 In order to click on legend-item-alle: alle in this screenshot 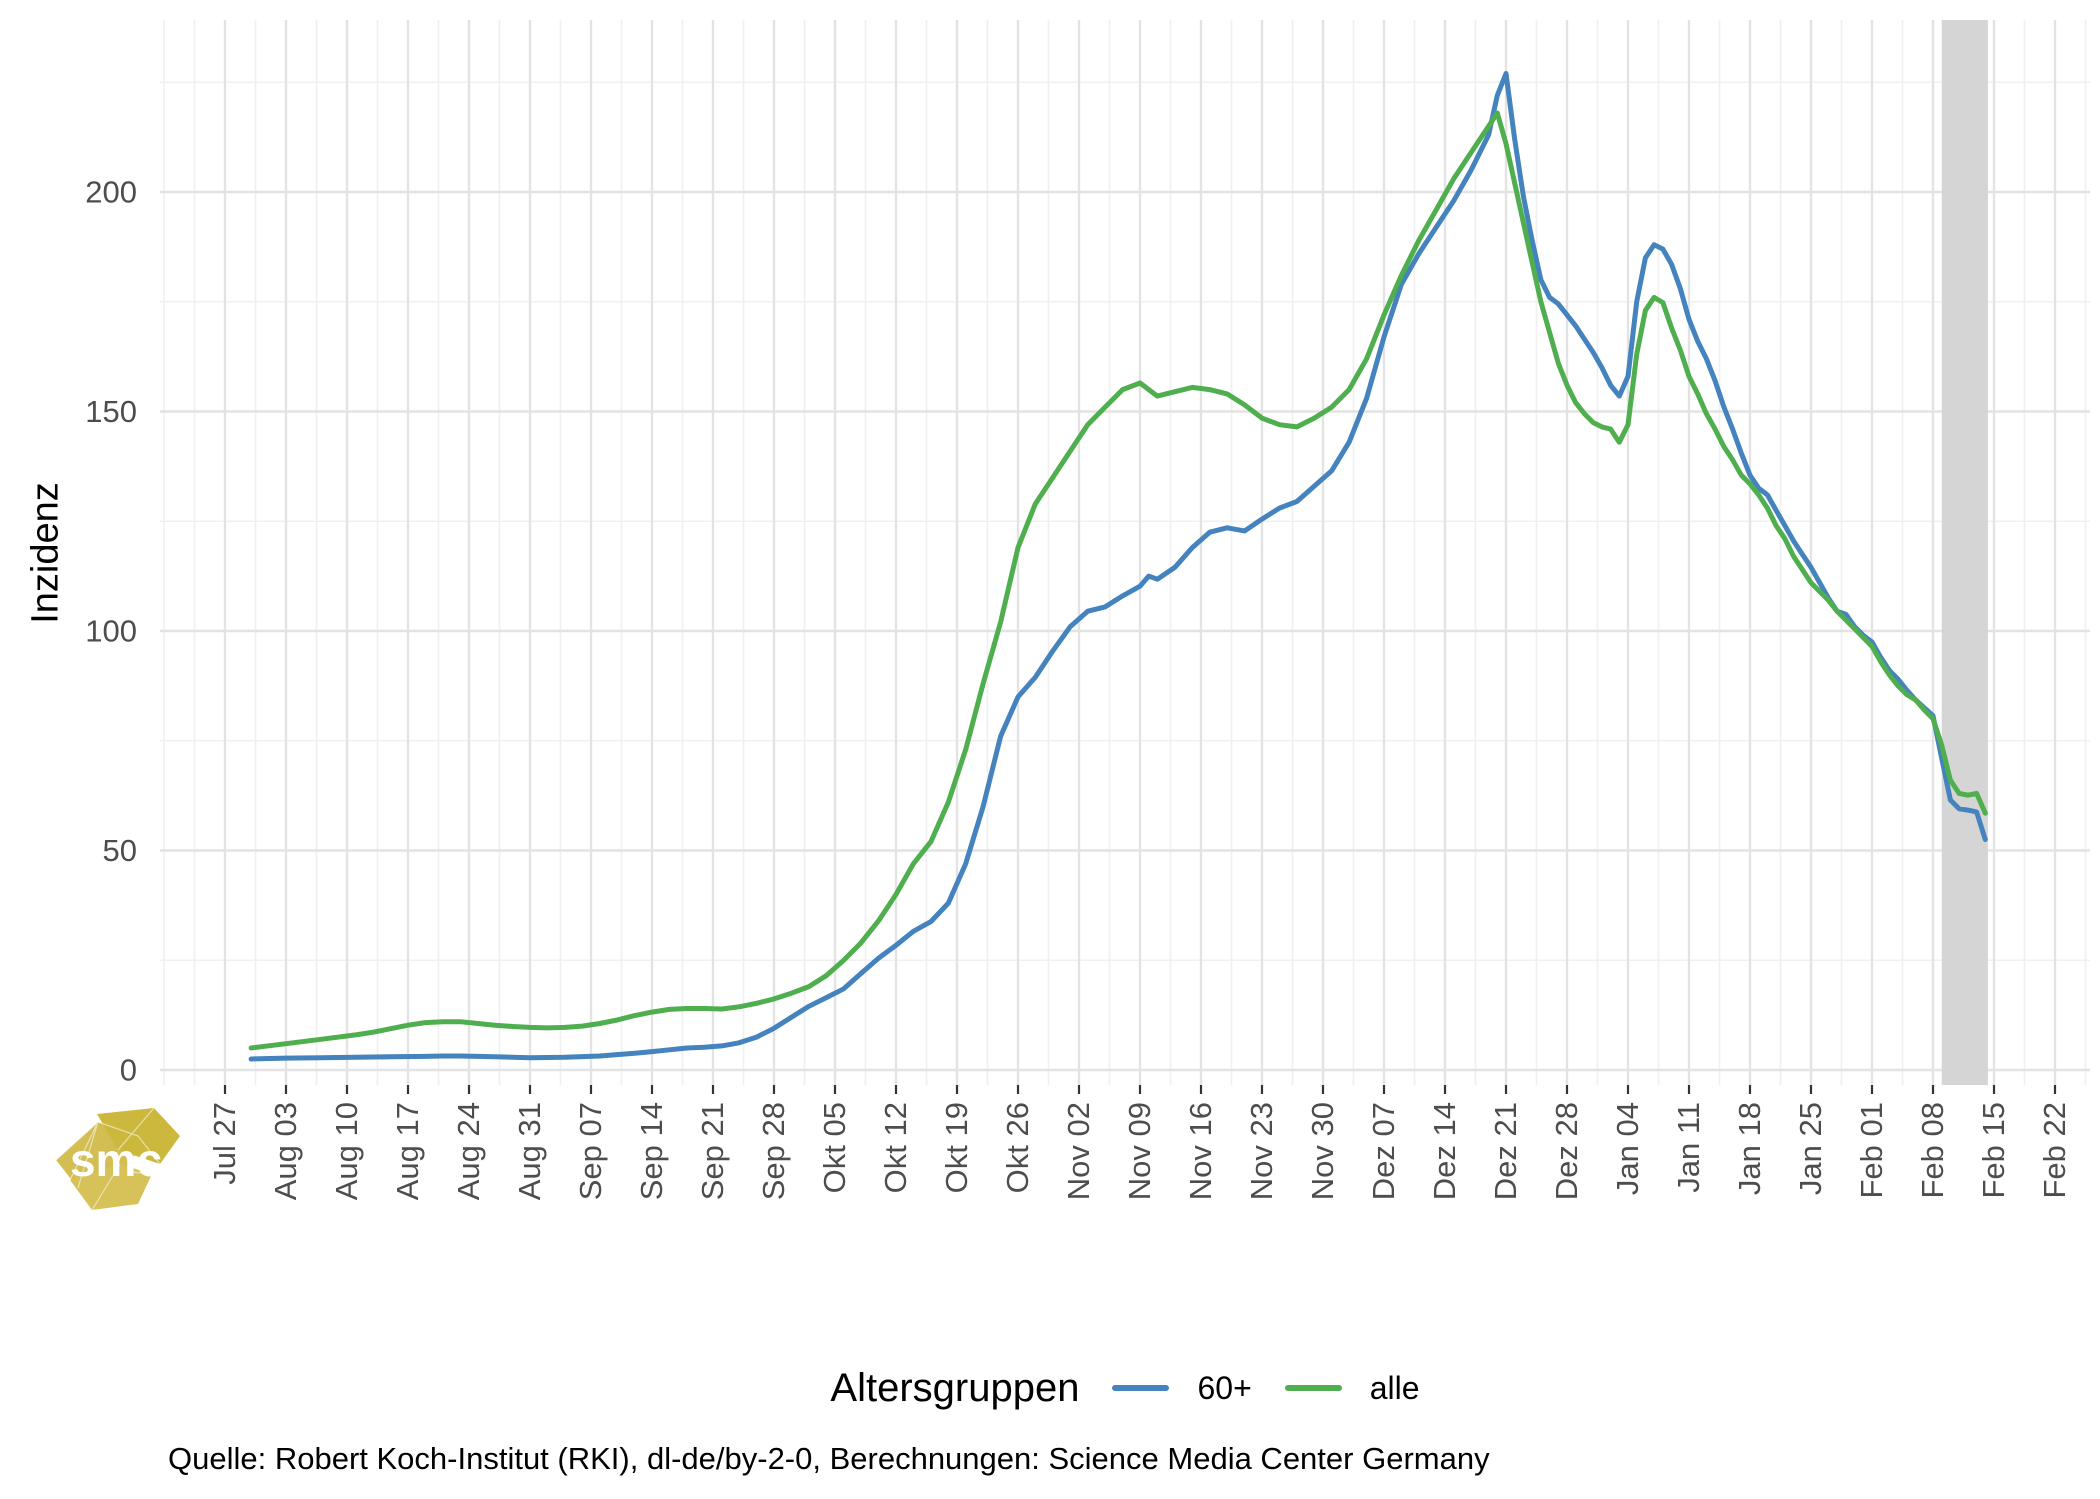, I will do `click(1352, 1388)`.